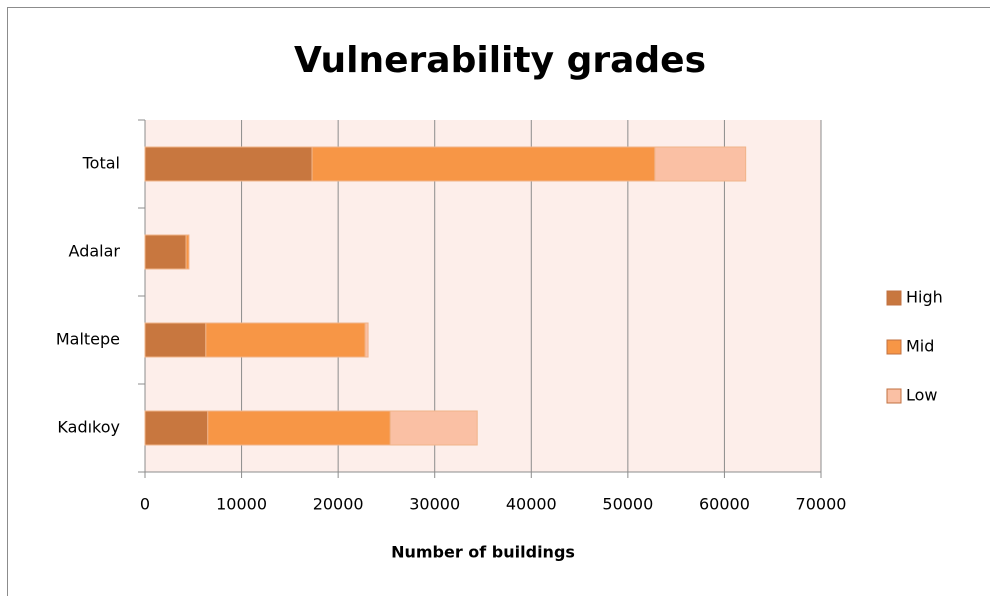 This screenshot has width=990, height=600. Describe the element at coordinates (724, 504) in the screenshot. I see `x-tick-label: 60000` at that location.